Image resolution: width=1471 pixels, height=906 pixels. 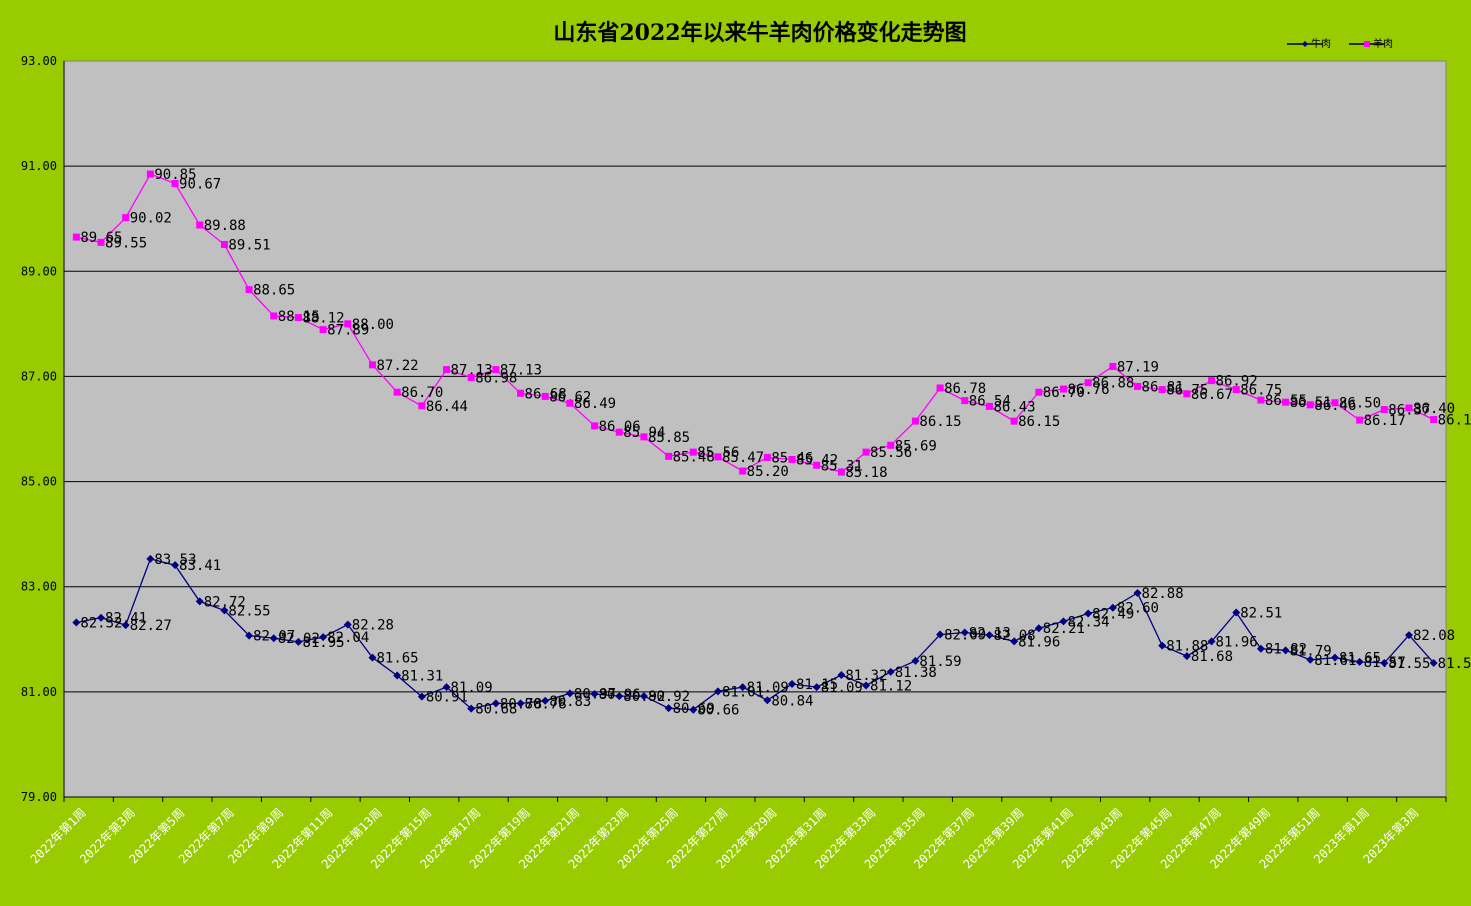 I want to click on data-label: 81.88, so click(x=1187, y=647).